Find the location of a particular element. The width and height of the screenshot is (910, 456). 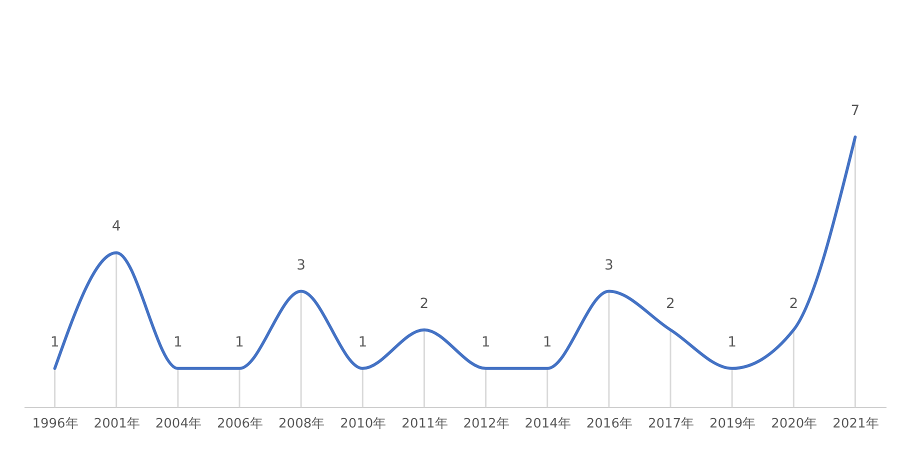

data-label: 4 is located at coordinates (116, 226).